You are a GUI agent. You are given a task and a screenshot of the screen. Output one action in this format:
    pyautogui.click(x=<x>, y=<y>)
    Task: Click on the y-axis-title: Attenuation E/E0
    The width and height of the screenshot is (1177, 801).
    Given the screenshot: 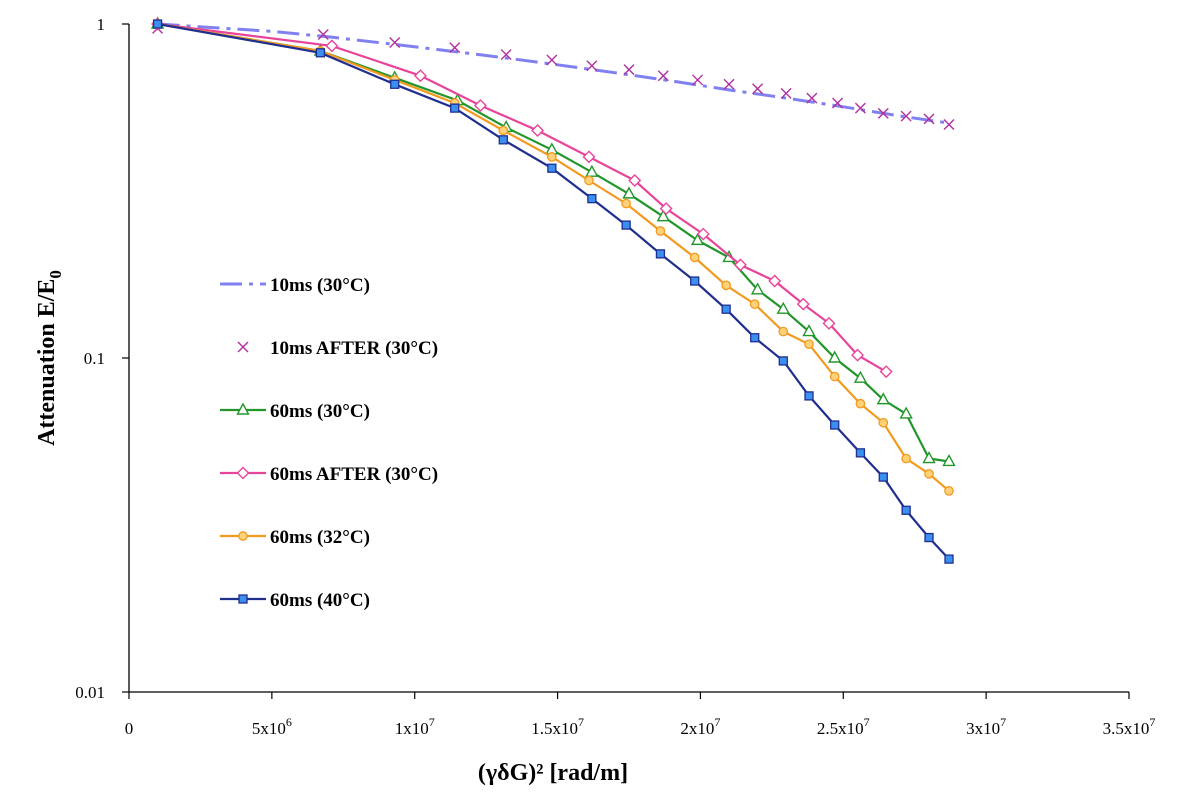 What is the action you would take?
    pyautogui.click(x=49, y=358)
    